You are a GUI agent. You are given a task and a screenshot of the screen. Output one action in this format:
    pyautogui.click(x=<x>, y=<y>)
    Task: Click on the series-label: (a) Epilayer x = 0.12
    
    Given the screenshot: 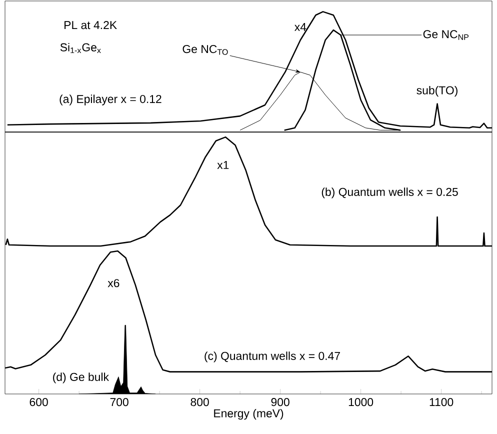 What is the action you would take?
    pyautogui.click(x=111, y=100)
    